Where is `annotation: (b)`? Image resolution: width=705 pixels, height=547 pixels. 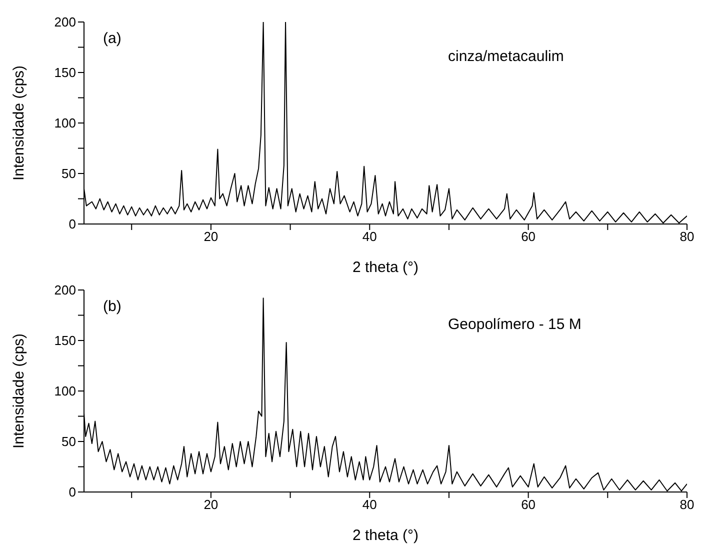 annotation: (b) is located at coordinates (112, 306).